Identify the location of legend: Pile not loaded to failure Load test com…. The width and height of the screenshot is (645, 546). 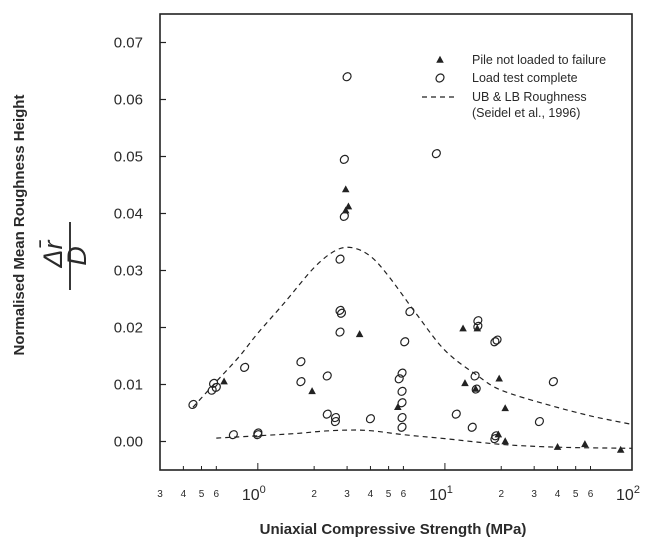
(514, 86).